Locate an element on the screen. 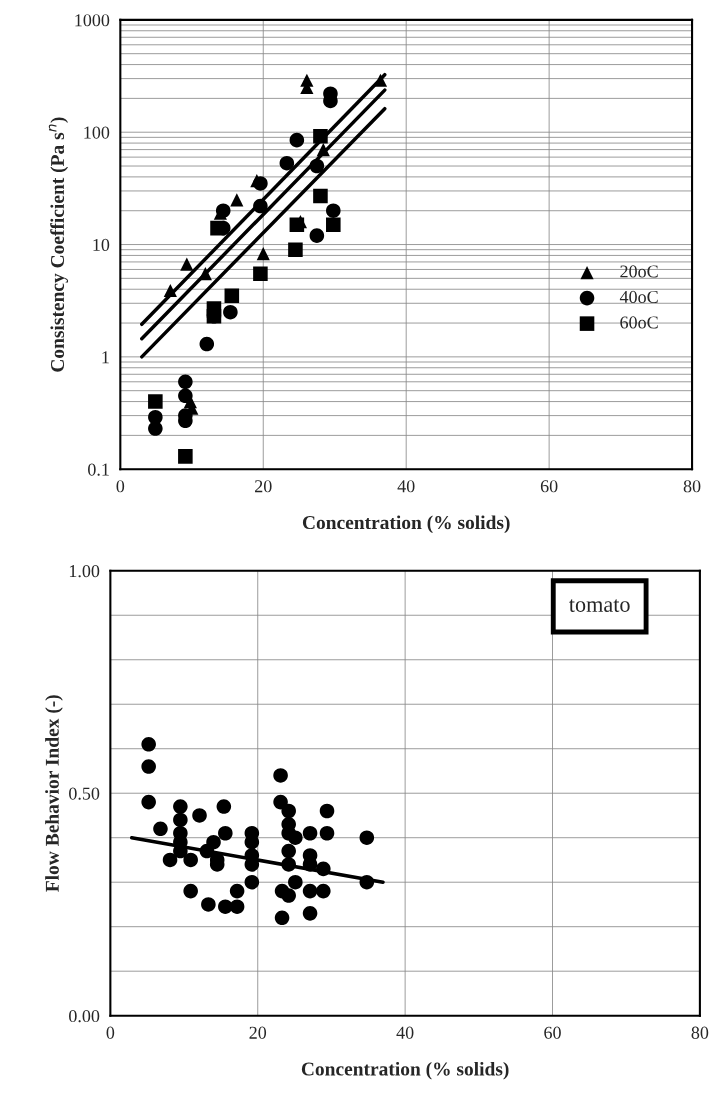 Image resolution: width=712 pixels, height=1104 pixels. y-axis-title: Consistency Coefficient (Pa s$^{n}$) is located at coordinates (58, 244).